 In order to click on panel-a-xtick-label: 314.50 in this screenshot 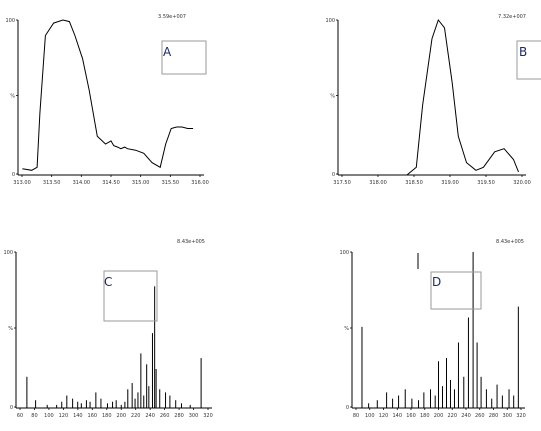, I will do `click(111, 183)`.